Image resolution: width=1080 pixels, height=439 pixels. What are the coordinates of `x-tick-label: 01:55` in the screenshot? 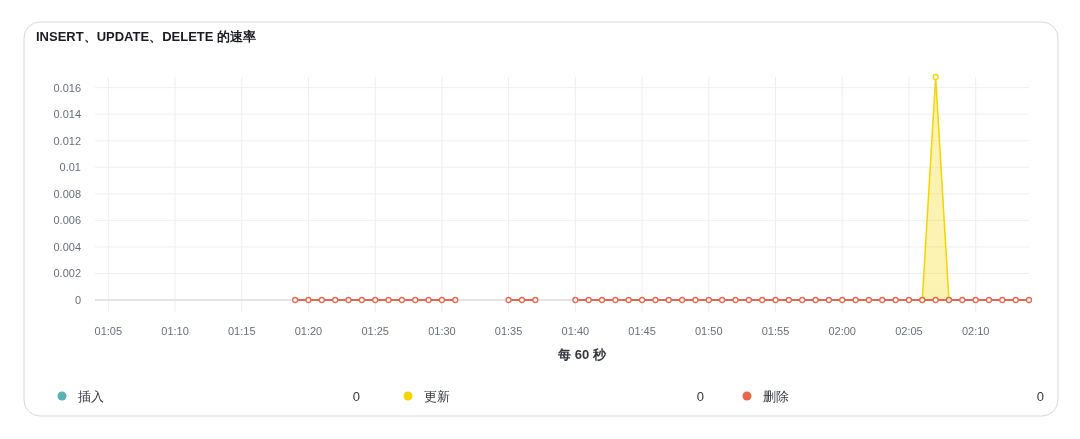 It's located at (775, 331).